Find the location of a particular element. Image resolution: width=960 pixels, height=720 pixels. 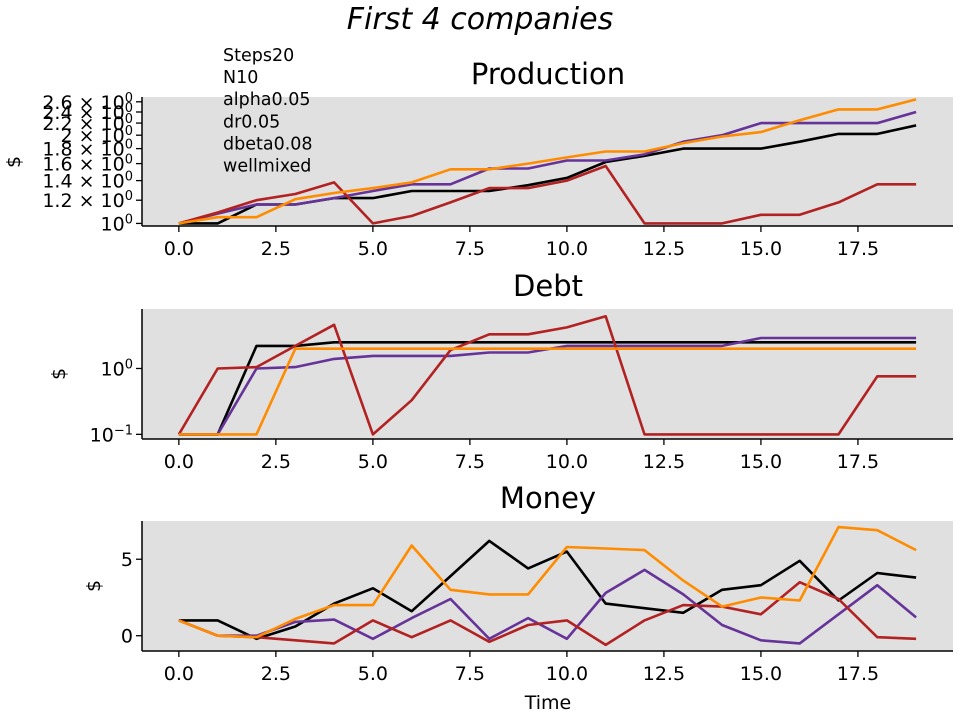

money-y-ticks: 05 is located at coordinates (131, 598).